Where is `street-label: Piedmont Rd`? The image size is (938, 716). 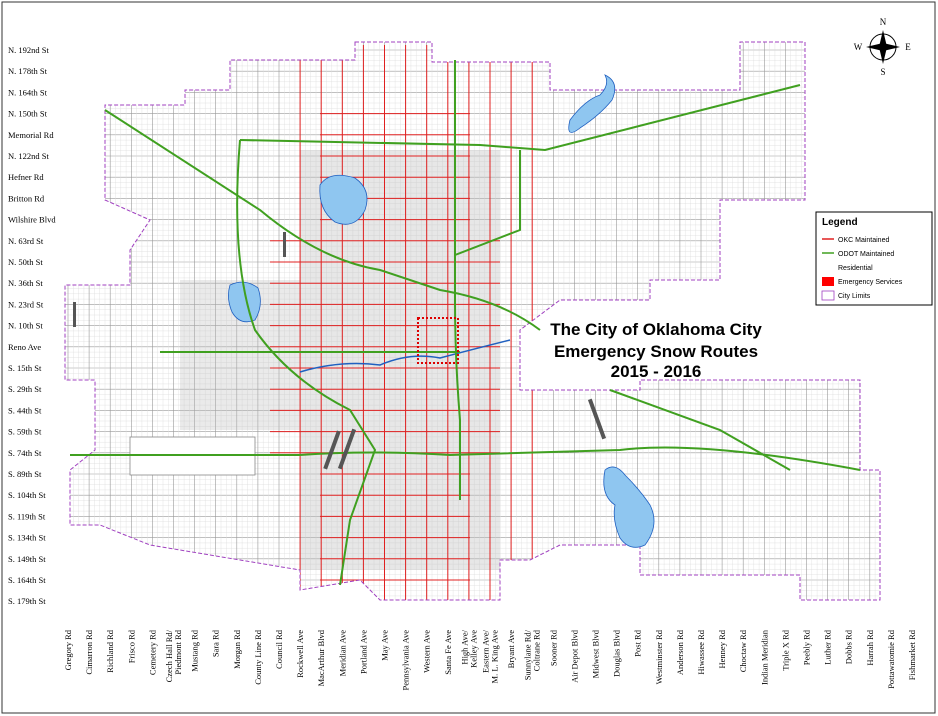
street-label: Piedmont Rd is located at coordinates (178, 651).